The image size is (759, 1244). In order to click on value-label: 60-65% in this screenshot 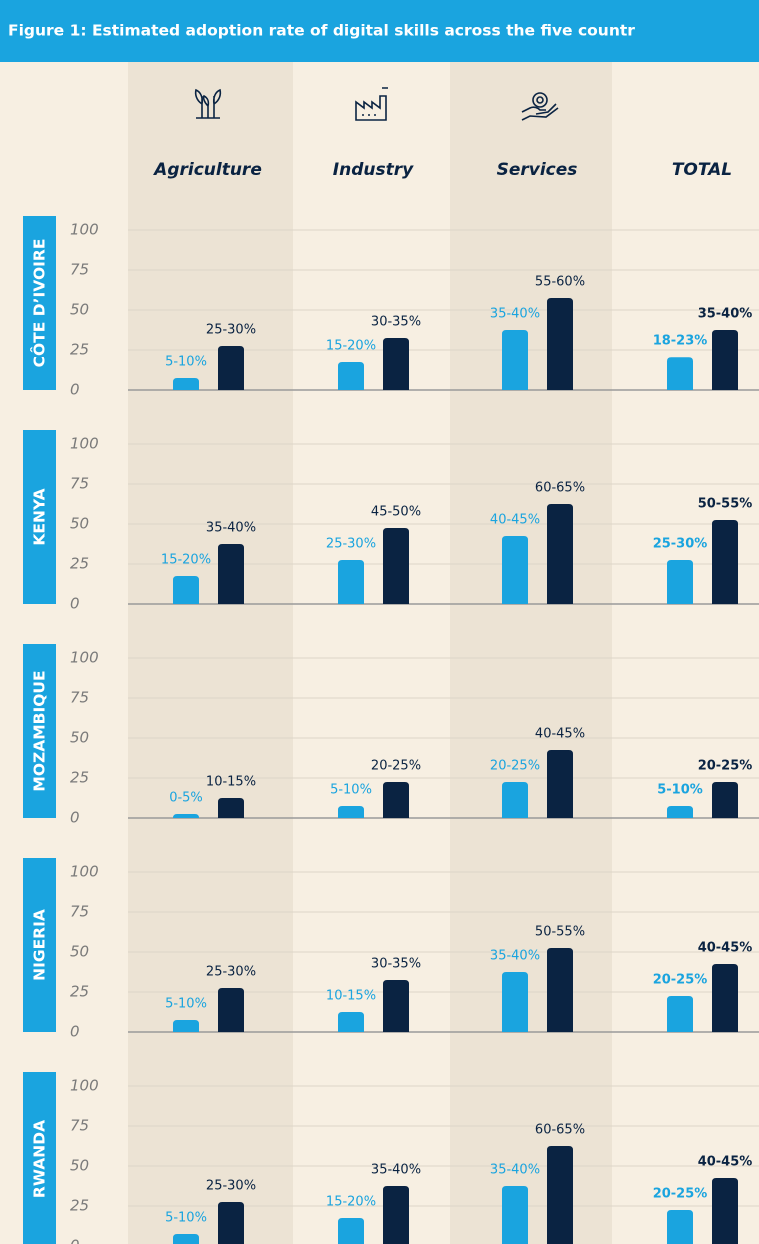, I will do `click(560, 488)`.